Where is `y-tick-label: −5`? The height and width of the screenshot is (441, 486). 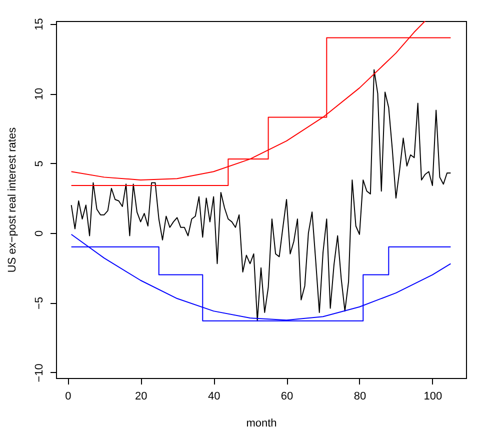
y-tick-label: −5 is located at coordinates (40, 303).